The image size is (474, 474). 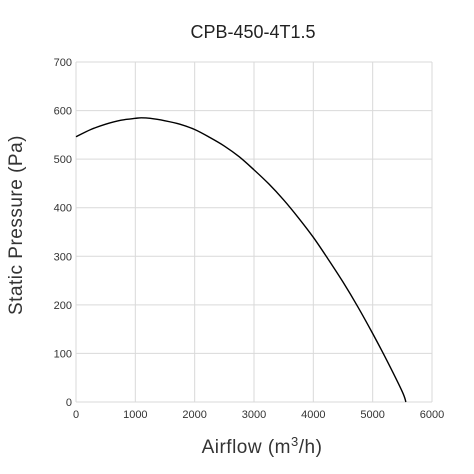 What do you see at coordinates (246, 447) in the screenshot?
I see `x-axis-label-pre: Airflow (m` at bounding box center [246, 447].